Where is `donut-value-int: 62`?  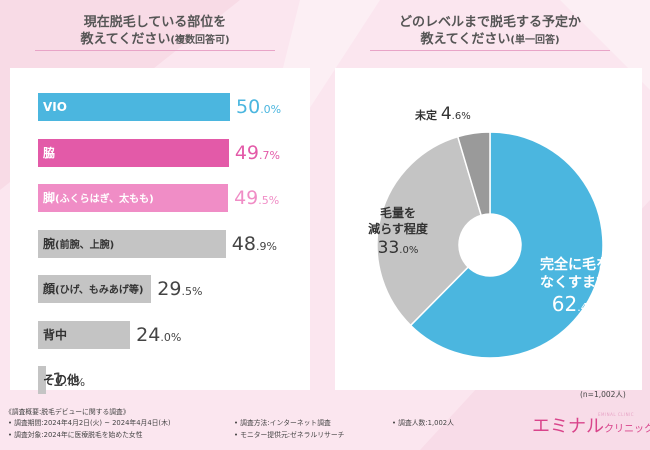
donut-value-int: 62 is located at coordinates (564, 304).